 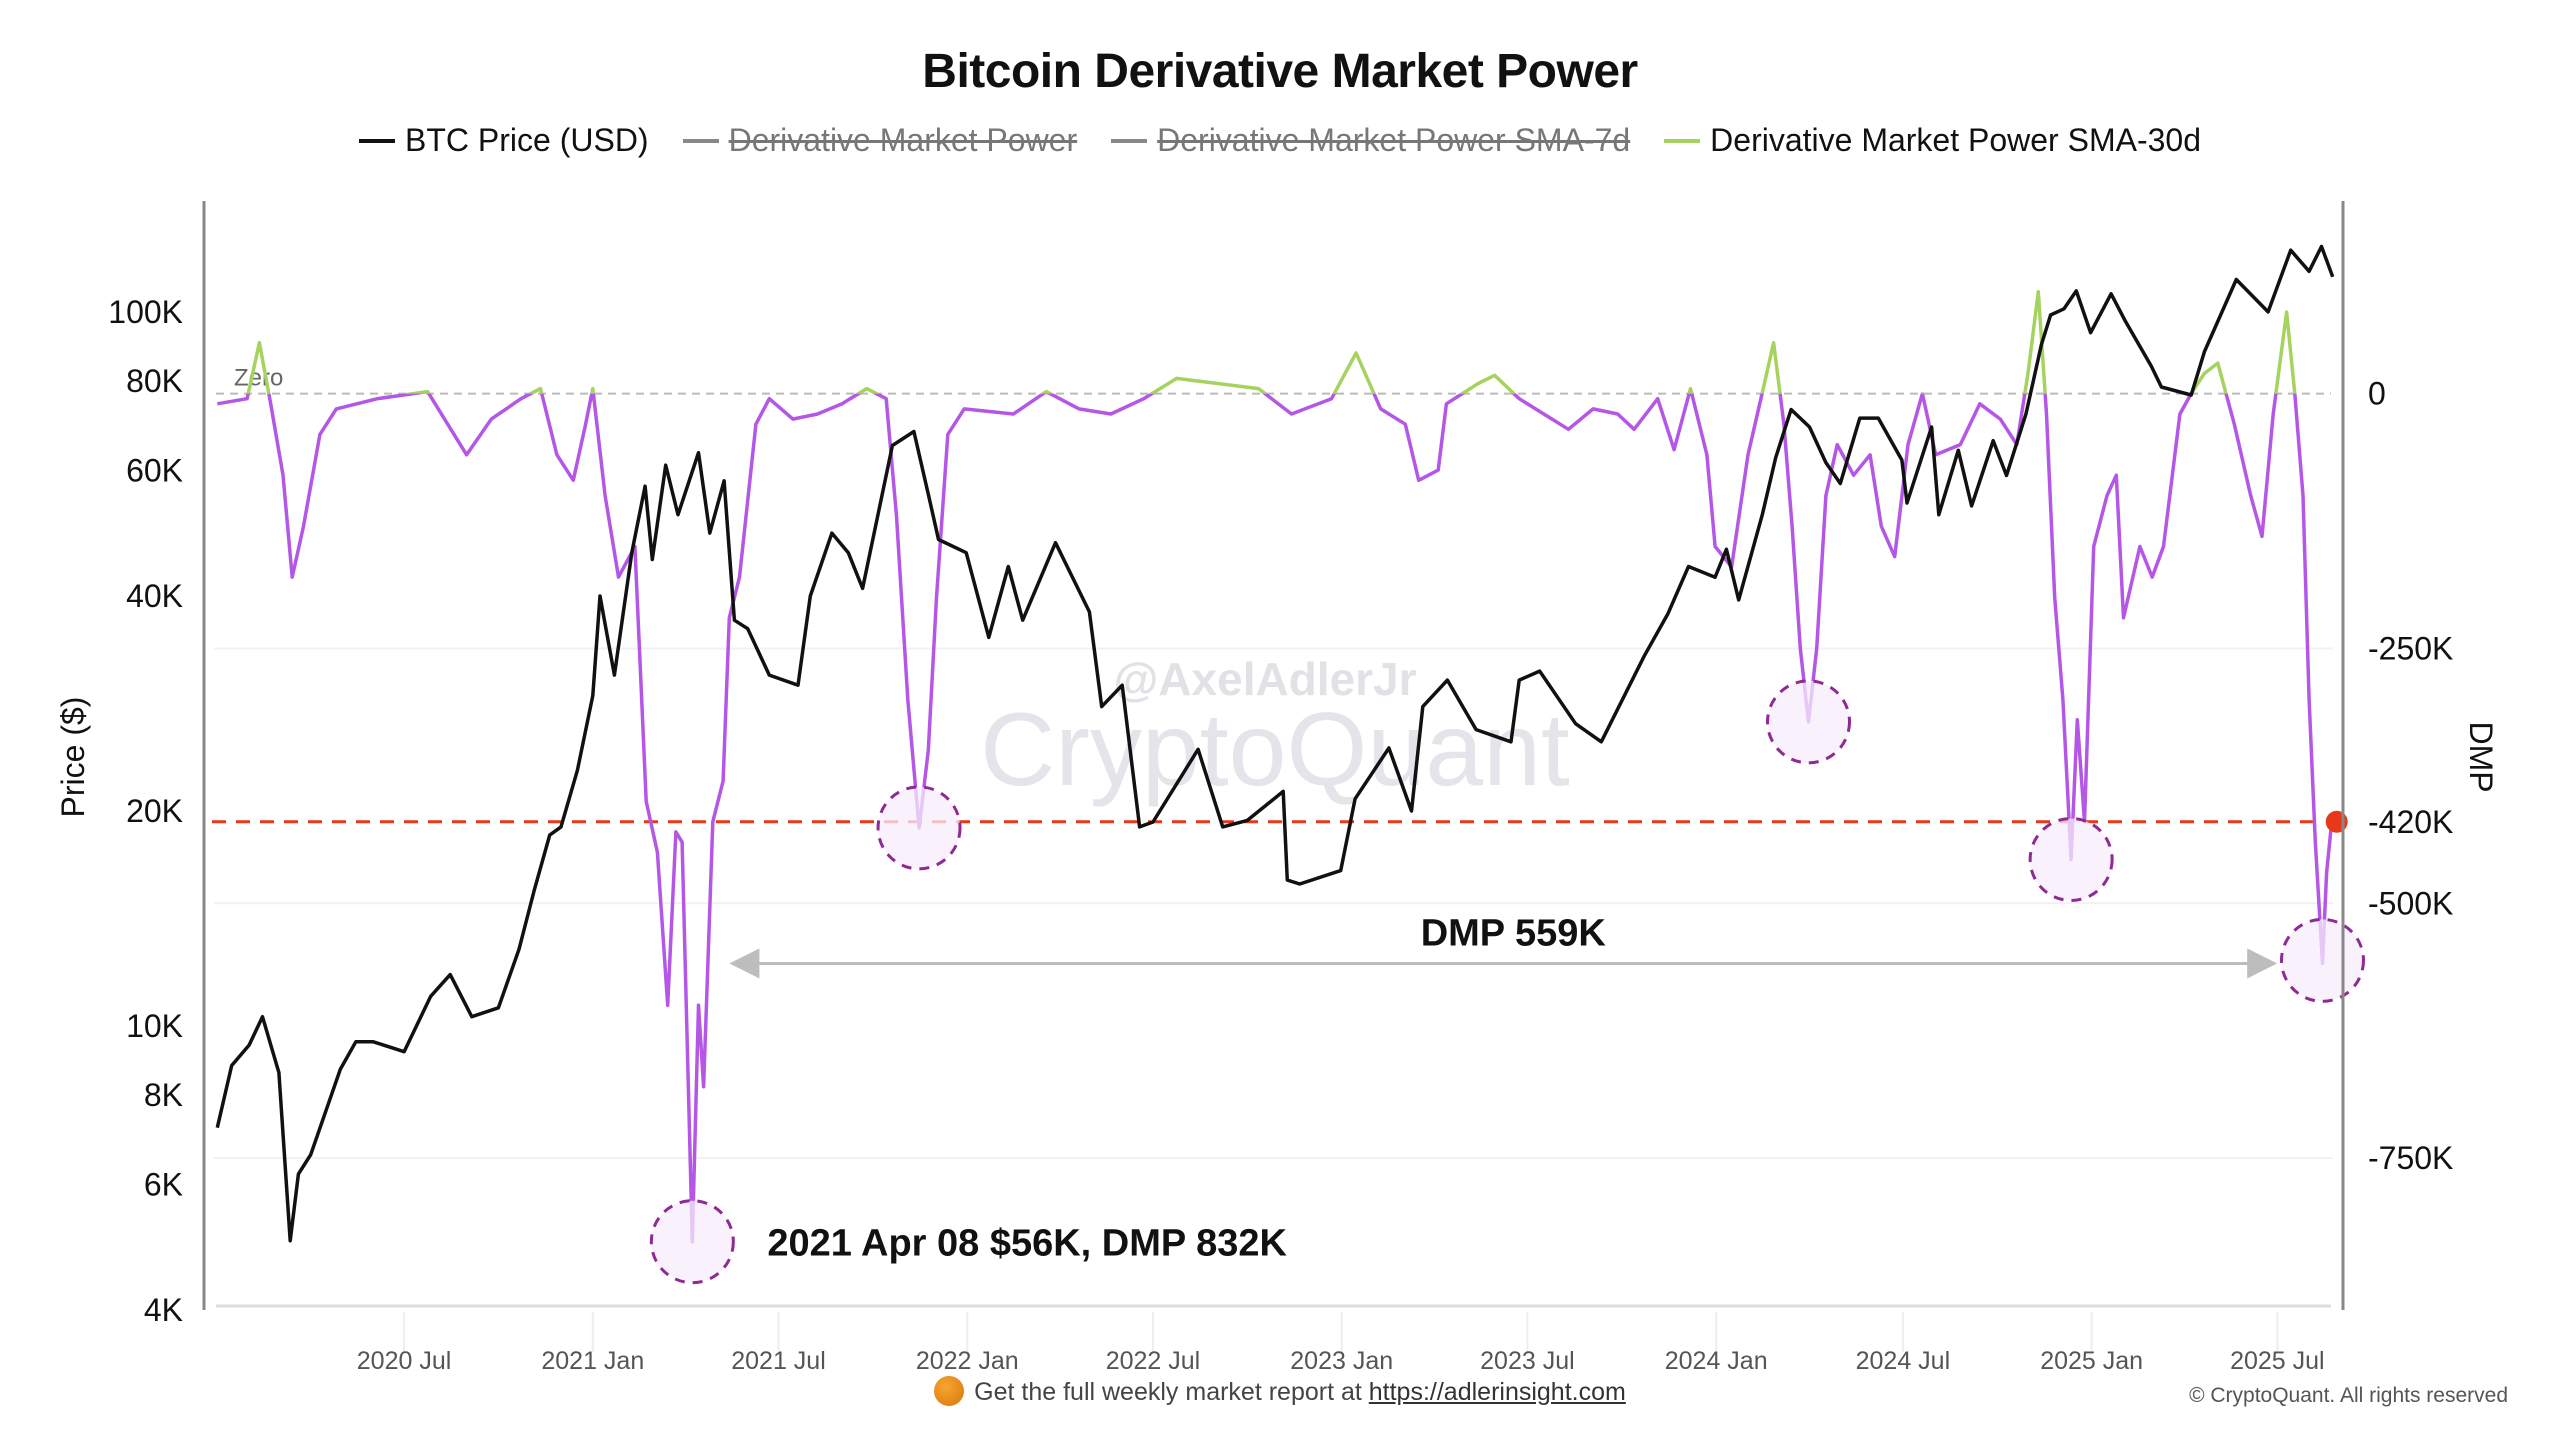 I want to click on footer-link: https://adlerinsight.com, so click(x=1497, y=1392).